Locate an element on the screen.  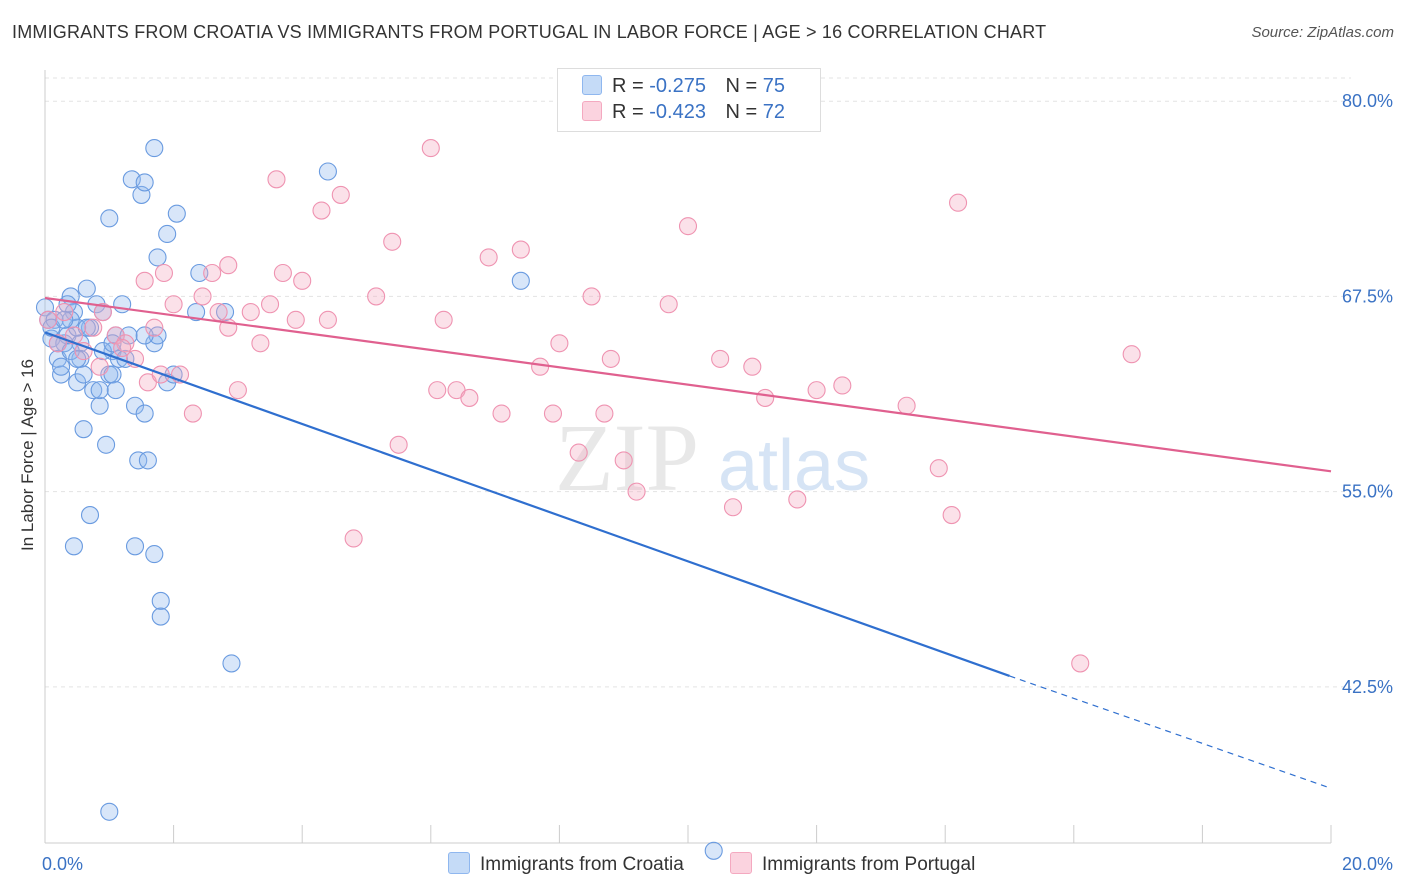
legend-swatch-croatia is located at coordinates (592, 85).